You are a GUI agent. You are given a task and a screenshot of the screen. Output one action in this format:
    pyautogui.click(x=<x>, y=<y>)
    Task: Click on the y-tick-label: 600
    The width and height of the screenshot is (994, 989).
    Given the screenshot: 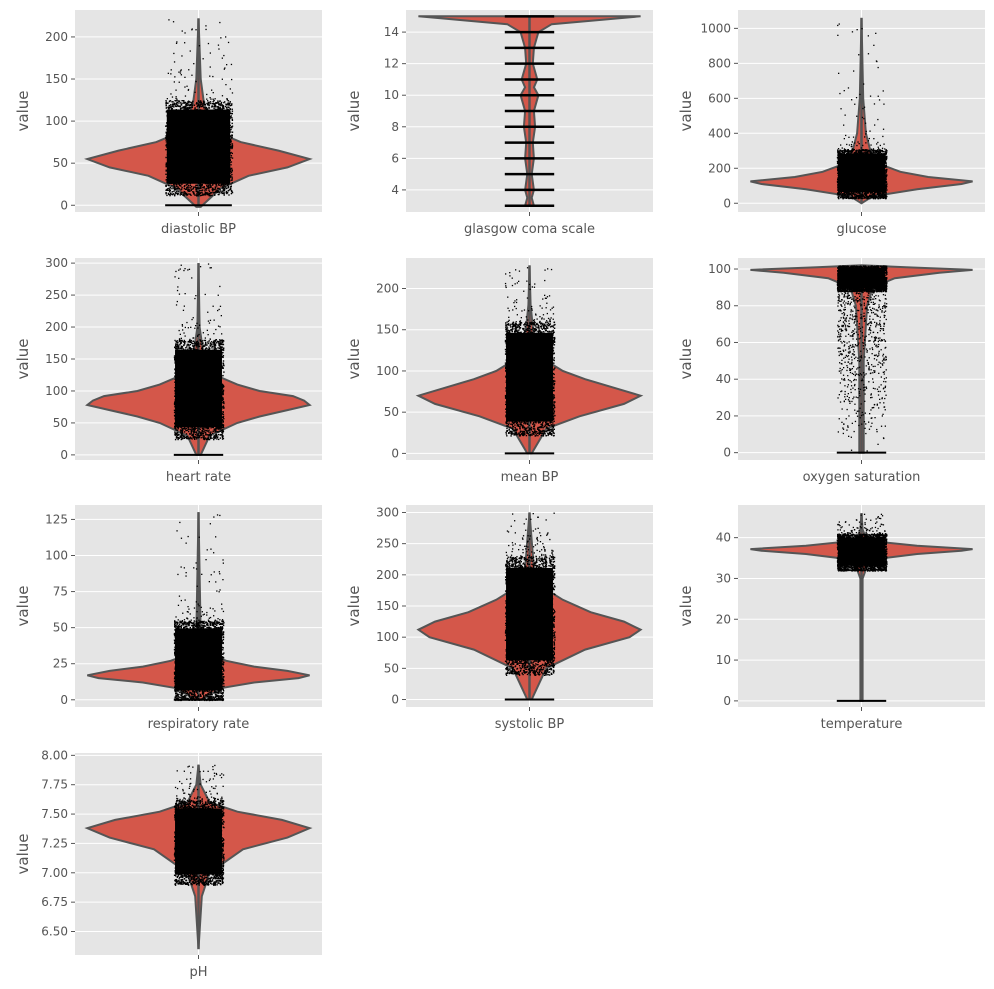 What is the action you would take?
    pyautogui.click(x=719, y=98)
    